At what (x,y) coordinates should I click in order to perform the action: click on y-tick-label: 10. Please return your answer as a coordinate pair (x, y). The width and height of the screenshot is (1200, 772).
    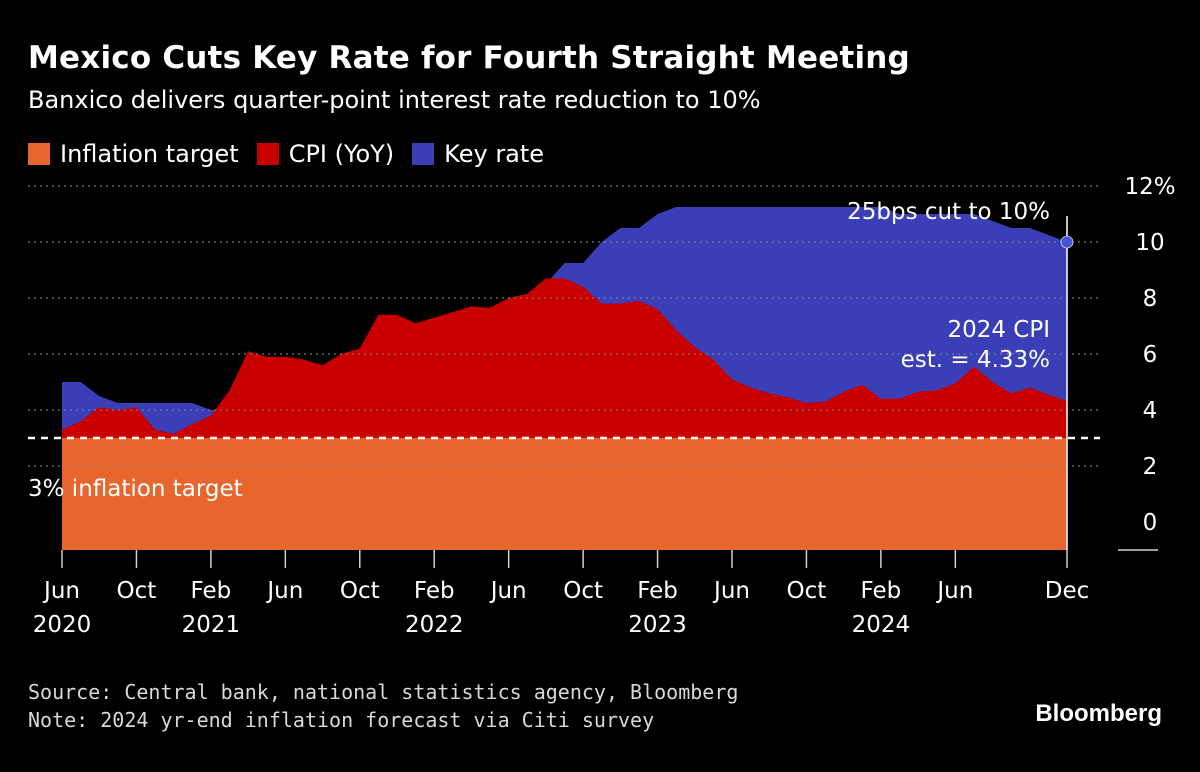
    Looking at the image, I should click on (1149, 243).